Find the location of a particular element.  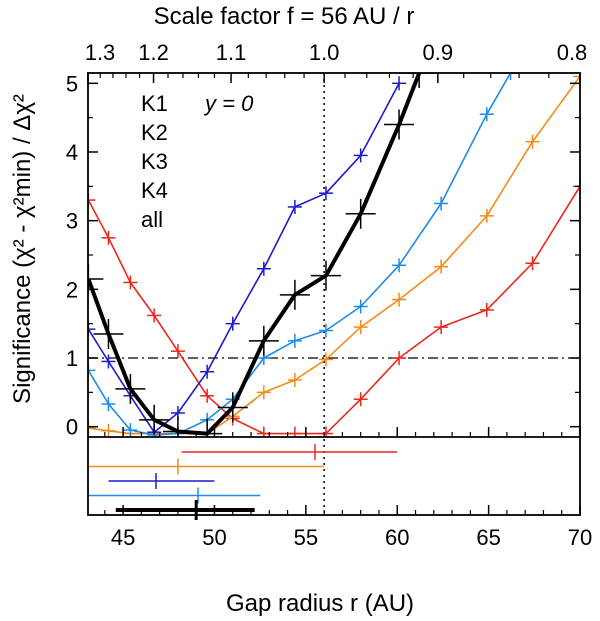

errorbar-k3 is located at coordinates (161, 481).